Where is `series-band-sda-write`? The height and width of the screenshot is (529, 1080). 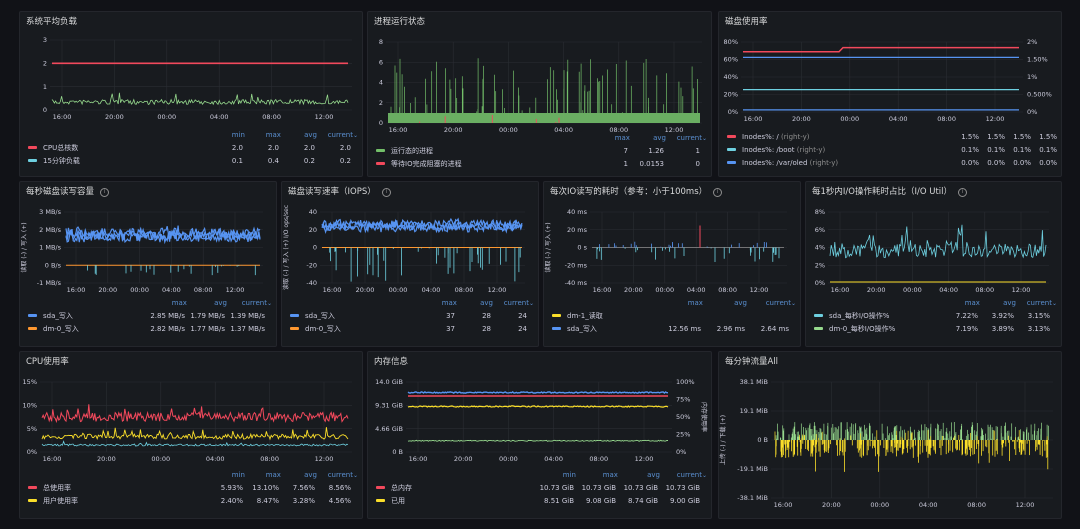 series-band-sda-write is located at coordinates (163, 235).